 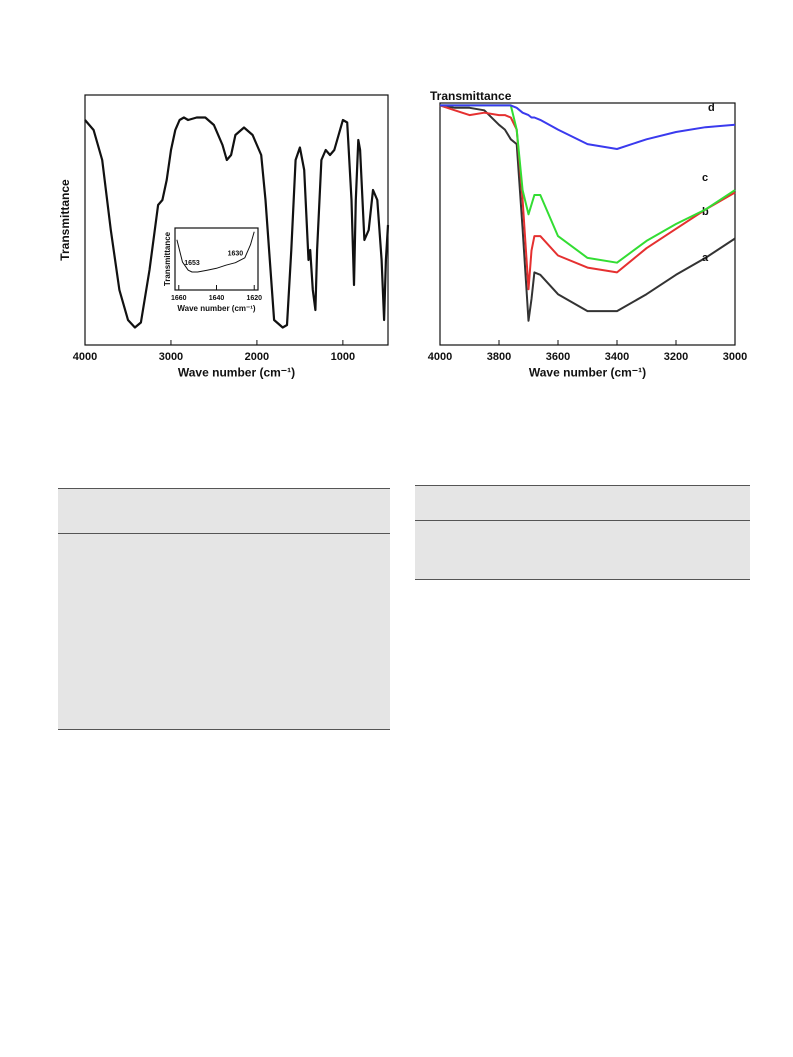 What do you see at coordinates (217, 298) in the screenshot?
I see `x-tick-label: 1640` at bounding box center [217, 298].